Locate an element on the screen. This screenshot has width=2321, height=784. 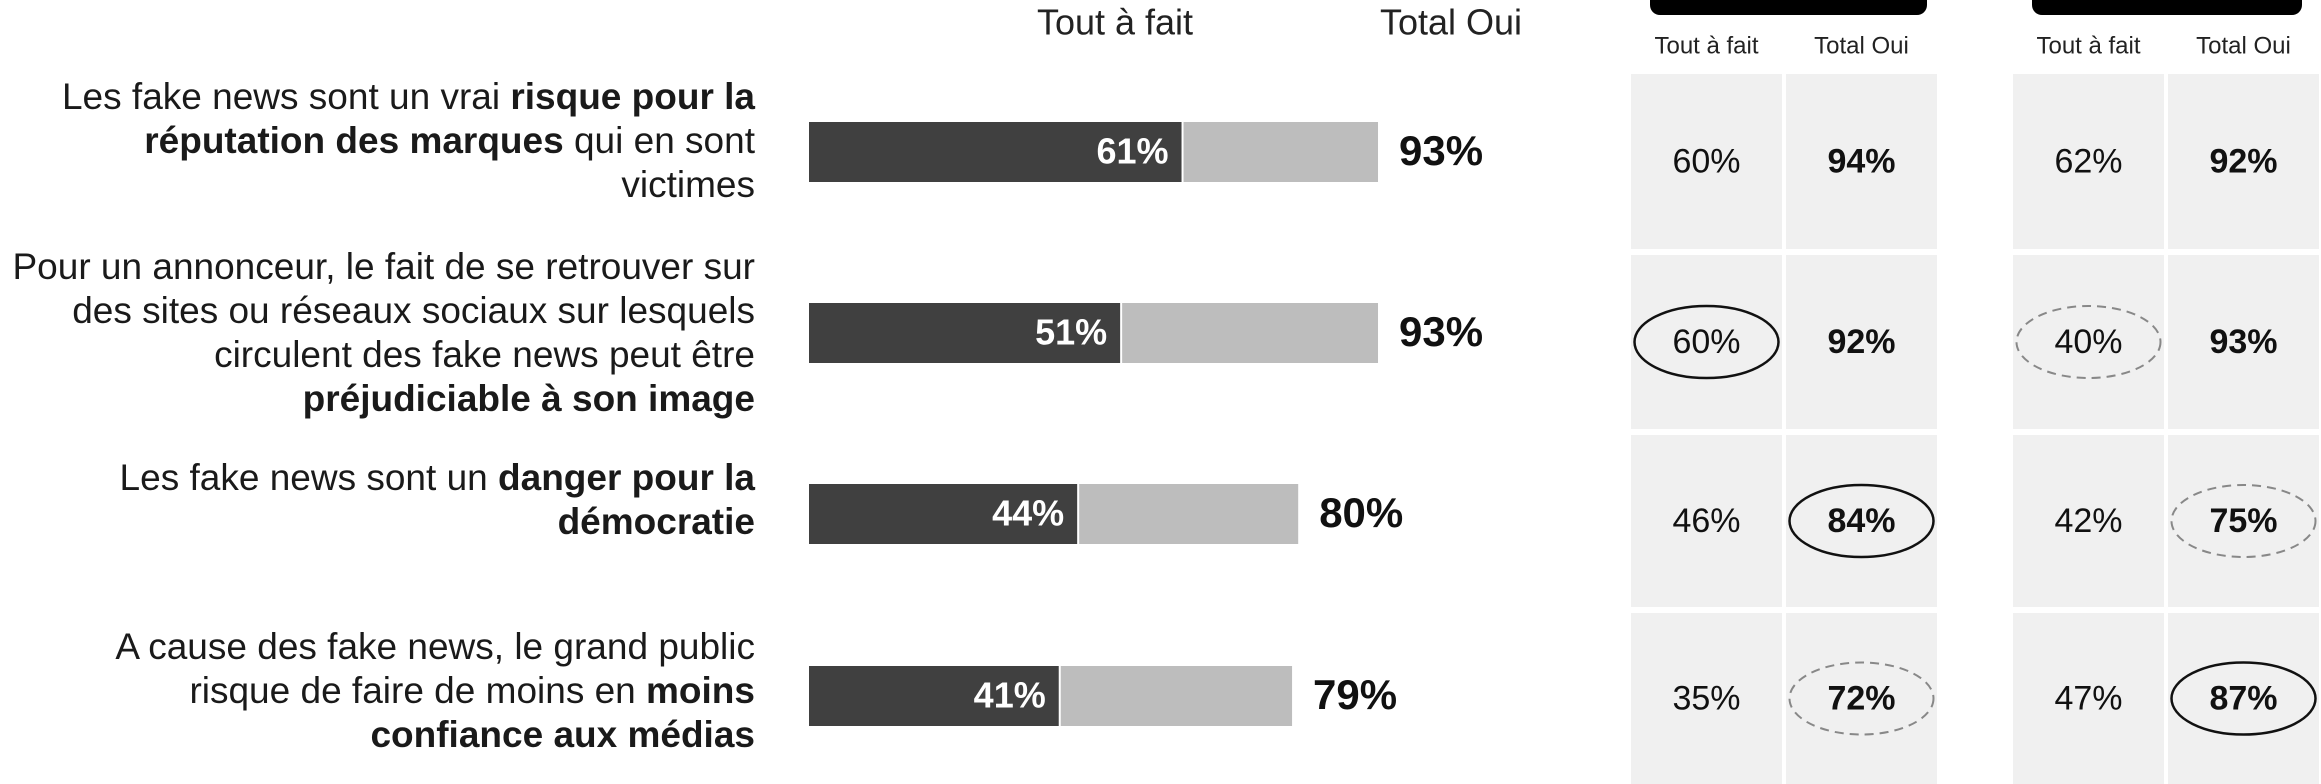
table-value: 94% is located at coordinates (1861, 161).